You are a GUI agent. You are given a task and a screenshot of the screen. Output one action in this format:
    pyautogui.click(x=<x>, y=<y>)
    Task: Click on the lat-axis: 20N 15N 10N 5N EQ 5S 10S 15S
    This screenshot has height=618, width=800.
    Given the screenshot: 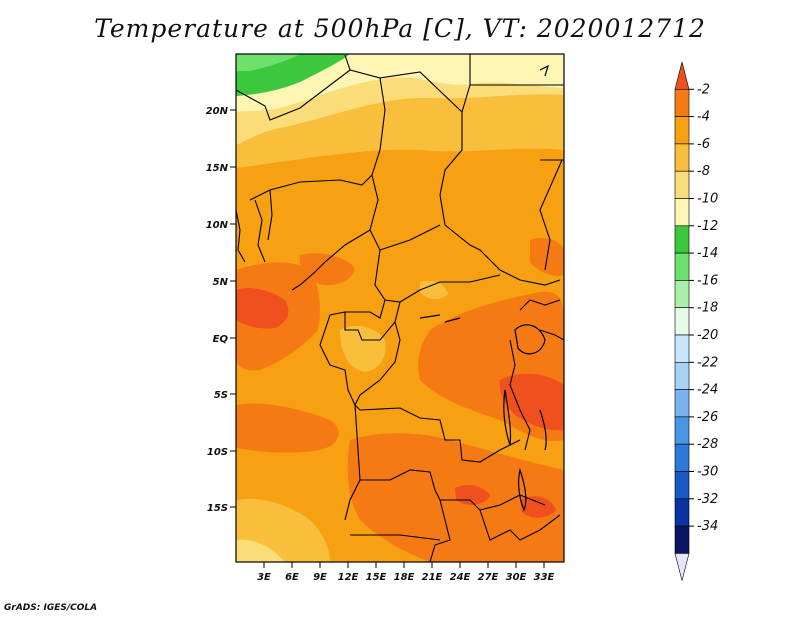 What is the action you would take?
    pyautogui.click(x=221, y=310)
    